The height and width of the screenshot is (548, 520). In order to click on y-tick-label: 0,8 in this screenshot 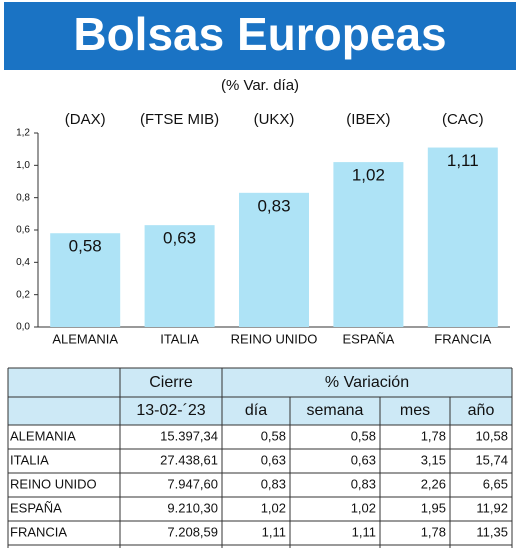, I will do `click(23, 197)`.